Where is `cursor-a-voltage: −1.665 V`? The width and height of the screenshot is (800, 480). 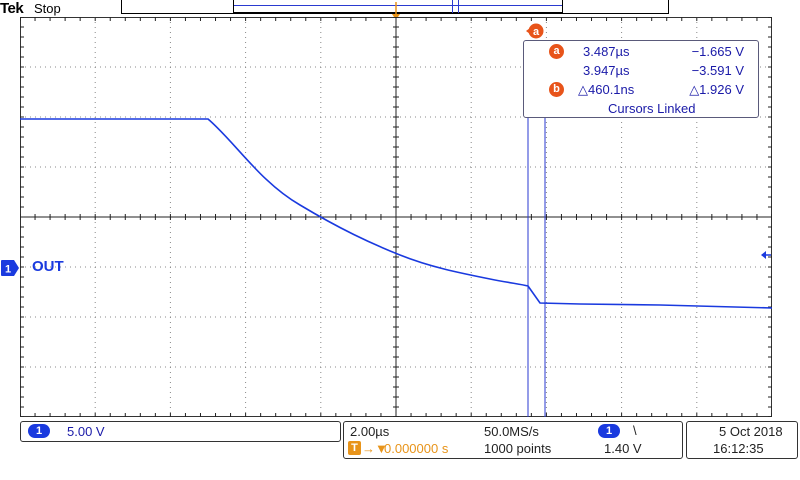
cursor-a-voltage: −1.665 V is located at coordinates (717, 51).